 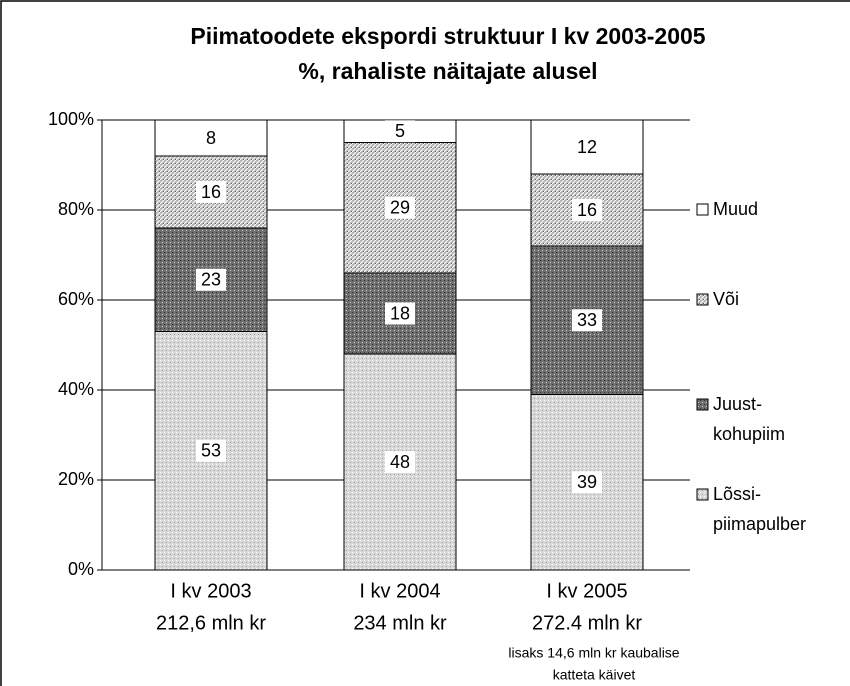 What do you see at coordinates (76, 479) in the screenshot?
I see `y-tick-label: 20%` at bounding box center [76, 479].